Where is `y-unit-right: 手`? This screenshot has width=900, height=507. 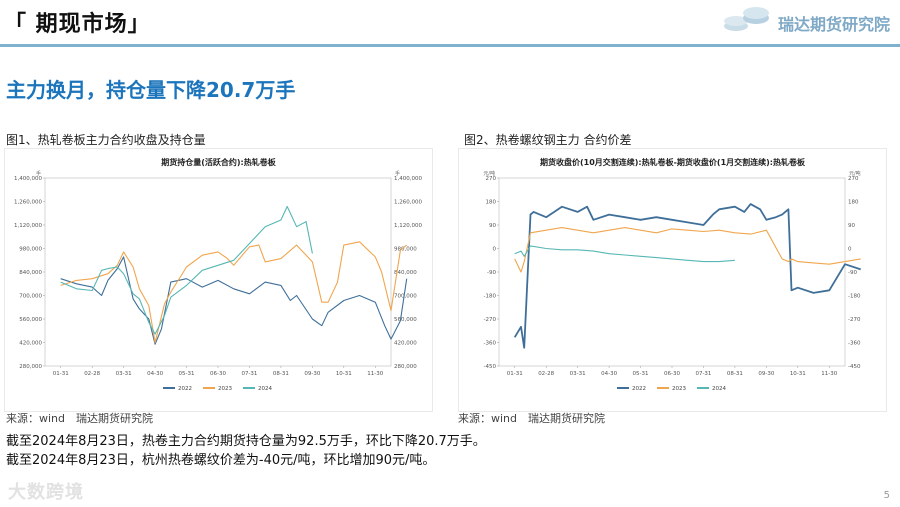
y-unit-right: 手 is located at coordinates (397, 173).